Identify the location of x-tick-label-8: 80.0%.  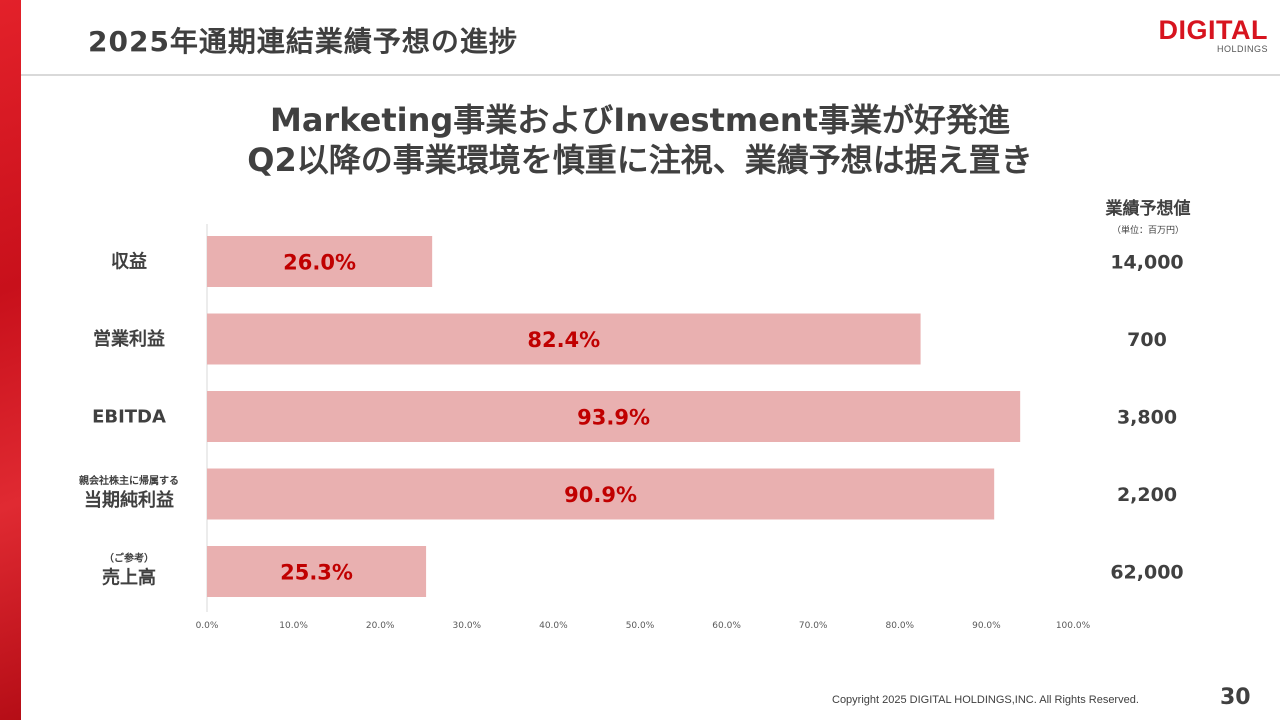
(900, 626).